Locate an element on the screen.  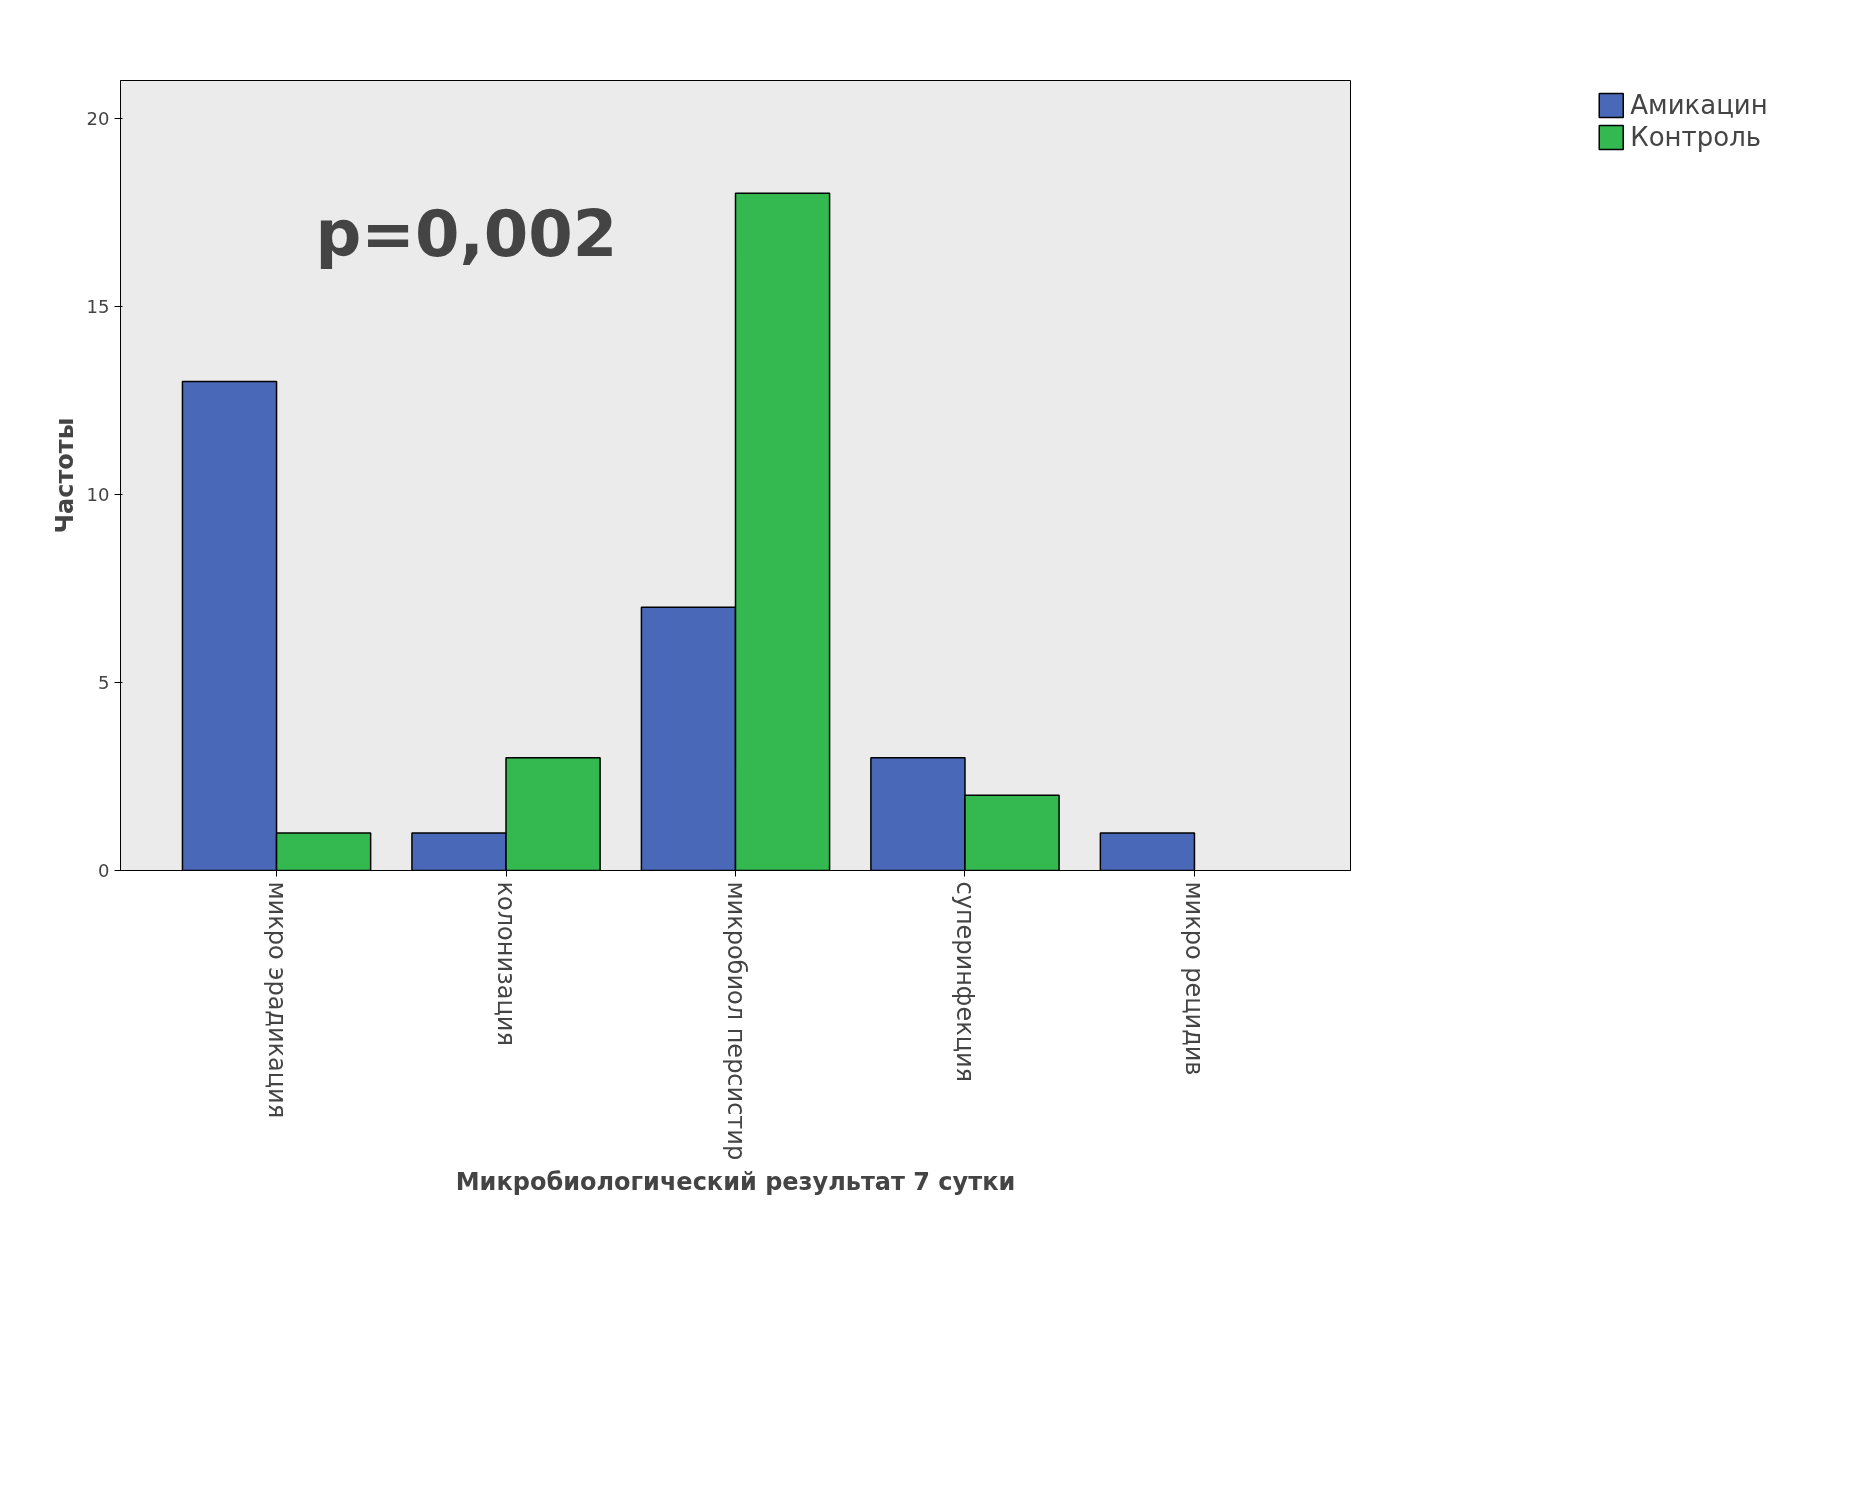
y-tick-label: 5 is located at coordinates (104, 682).